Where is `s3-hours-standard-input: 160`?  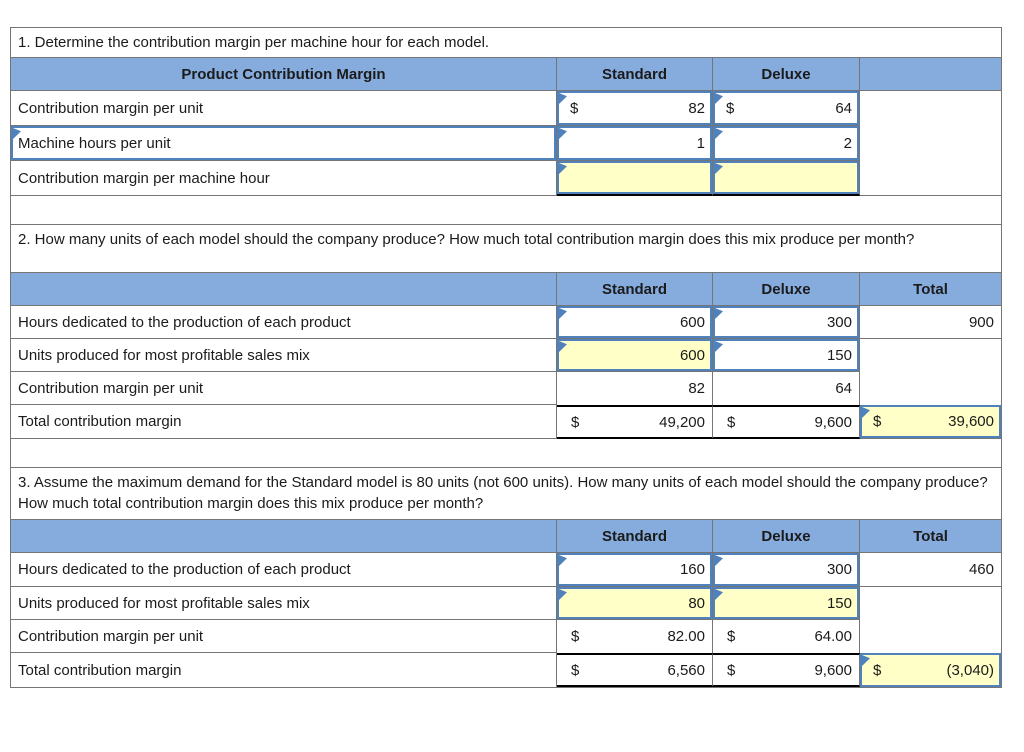
s3-hours-standard-input: 160 is located at coordinates (634, 569).